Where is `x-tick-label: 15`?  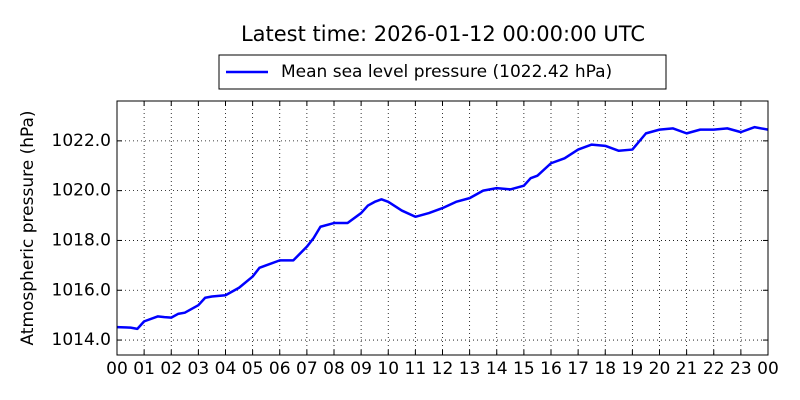
x-tick-label: 15 is located at coordinates (524, 369).